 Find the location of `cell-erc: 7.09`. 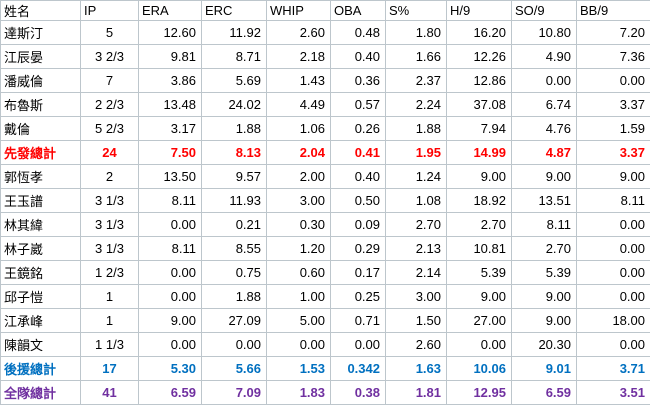

cell-erc: 7.09 is located at coordinates (234, 392).